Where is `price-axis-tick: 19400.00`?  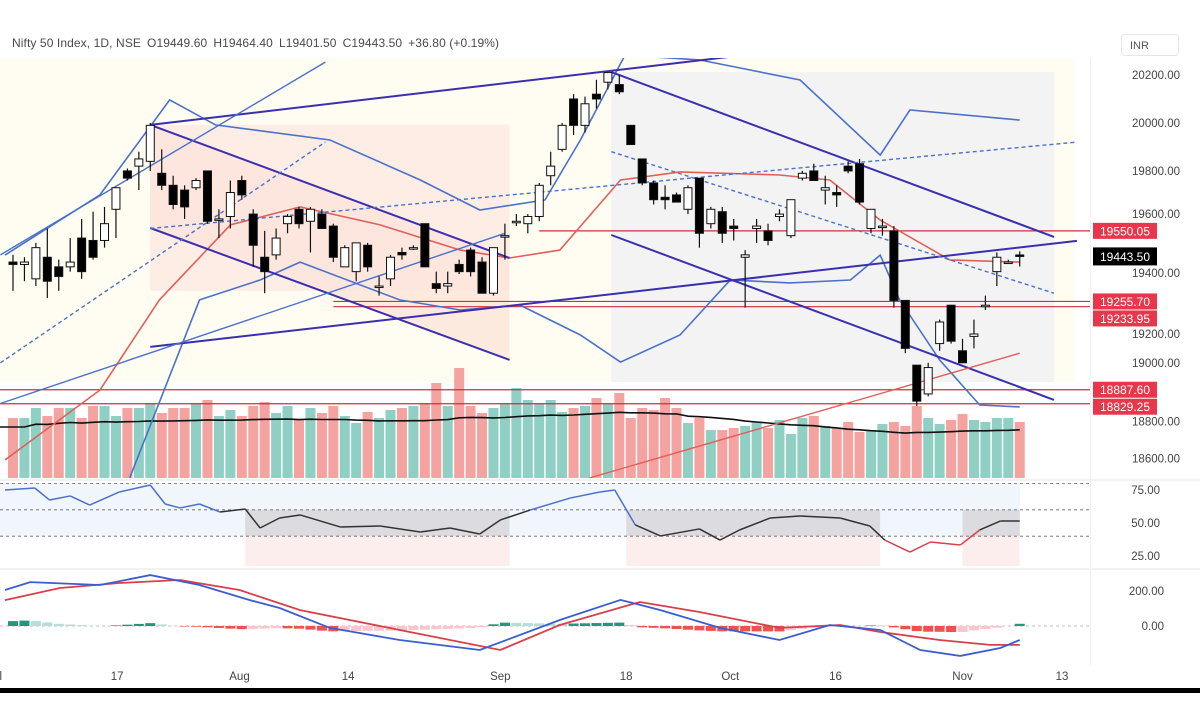 price-axis-tick: 19400.00 is located at coordinates (1156, 274).